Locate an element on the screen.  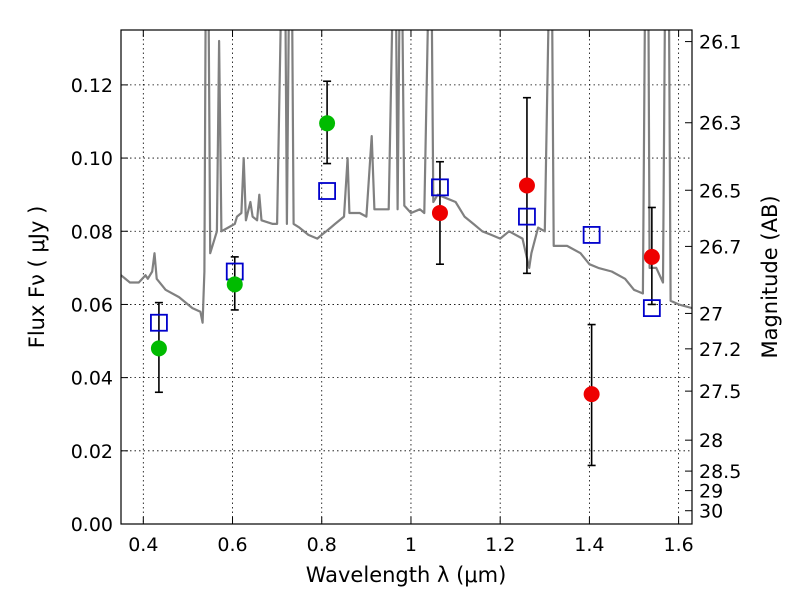
x-tick-label: 1 is located at coordinates (411, 545).